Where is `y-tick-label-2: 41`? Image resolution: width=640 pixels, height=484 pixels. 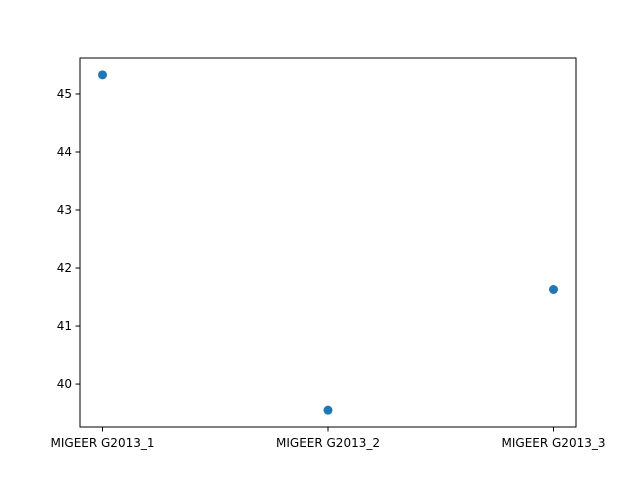 y-tick-label-2: 41 is located at coordinates (64, 326).